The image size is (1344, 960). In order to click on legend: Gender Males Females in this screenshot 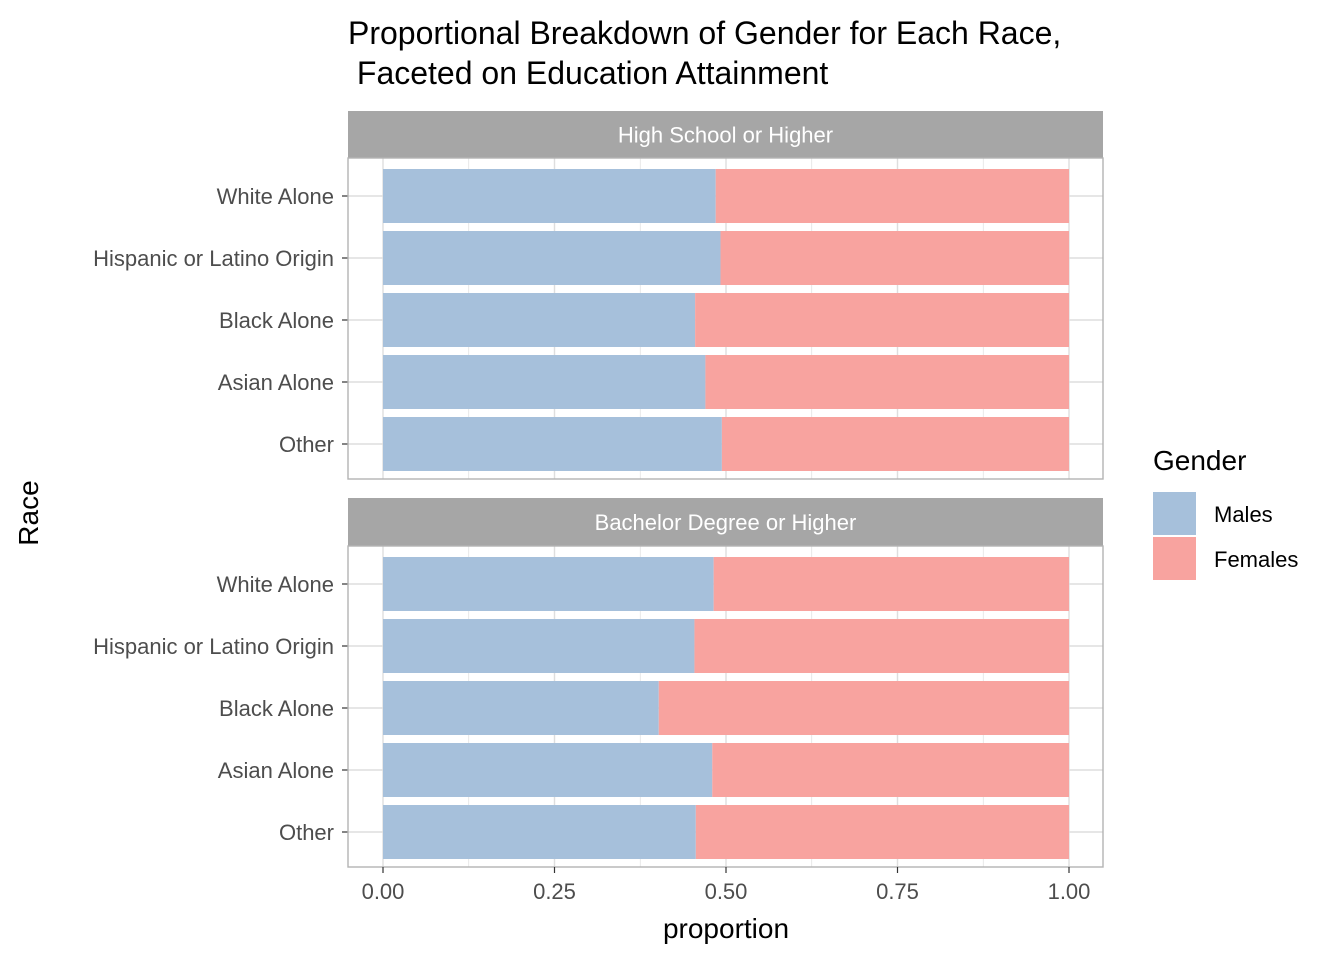, I will do `click(1225, 512)`.